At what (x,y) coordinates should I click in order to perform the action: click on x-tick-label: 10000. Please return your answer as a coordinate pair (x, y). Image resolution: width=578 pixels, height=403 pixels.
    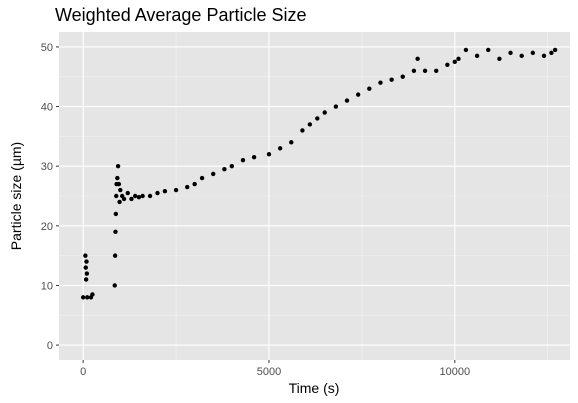
    Looking at the image, I should click on (454, 372).